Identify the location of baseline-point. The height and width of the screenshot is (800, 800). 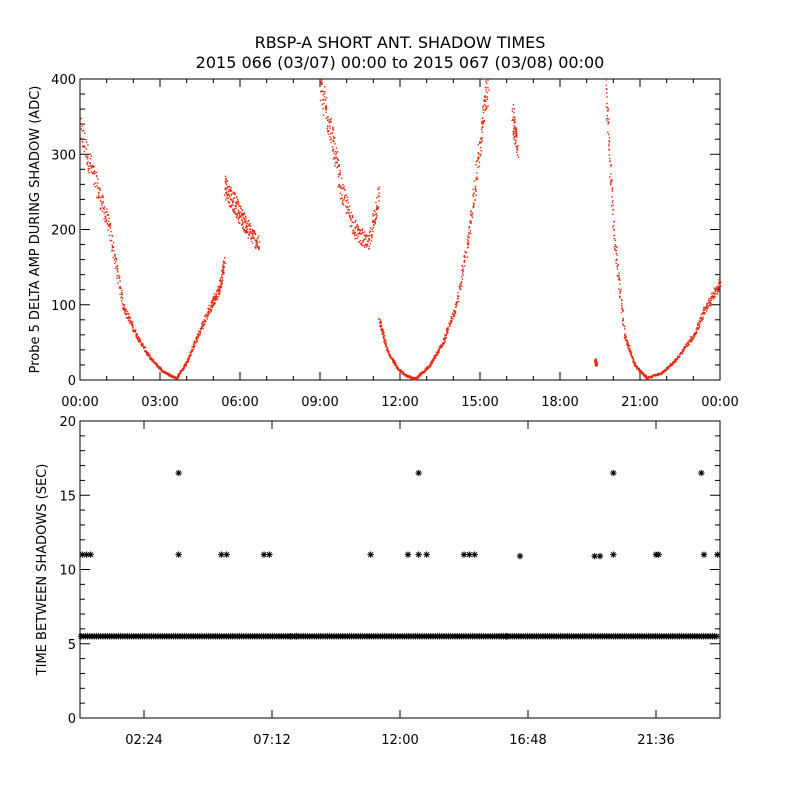
(716, 636).